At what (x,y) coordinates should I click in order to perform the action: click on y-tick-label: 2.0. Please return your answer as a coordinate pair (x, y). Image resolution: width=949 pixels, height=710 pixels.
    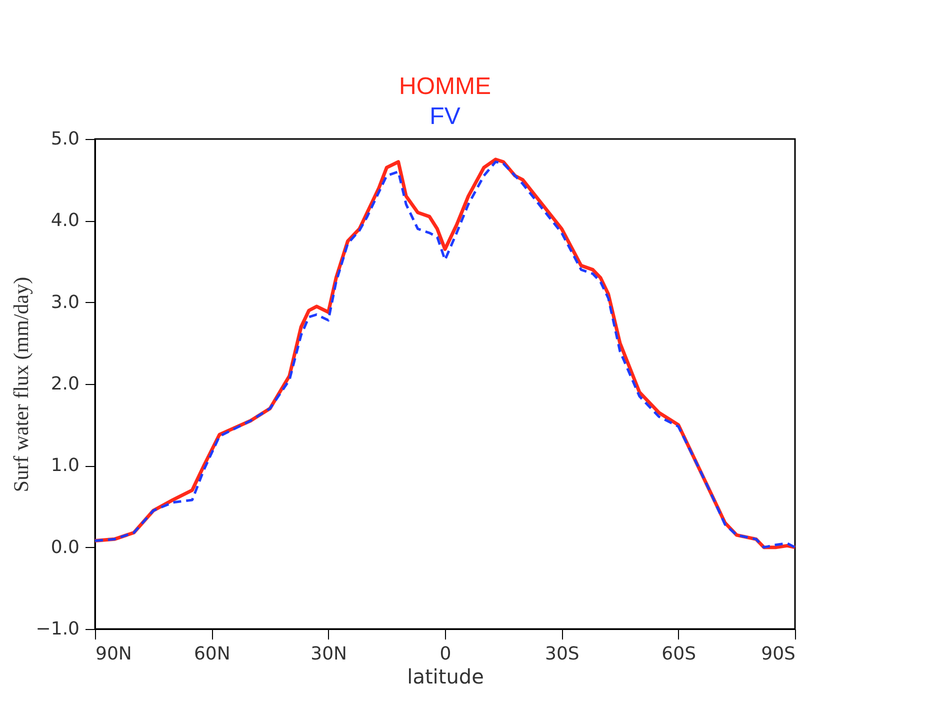
    Looking at the image, I should click on (65, 384).